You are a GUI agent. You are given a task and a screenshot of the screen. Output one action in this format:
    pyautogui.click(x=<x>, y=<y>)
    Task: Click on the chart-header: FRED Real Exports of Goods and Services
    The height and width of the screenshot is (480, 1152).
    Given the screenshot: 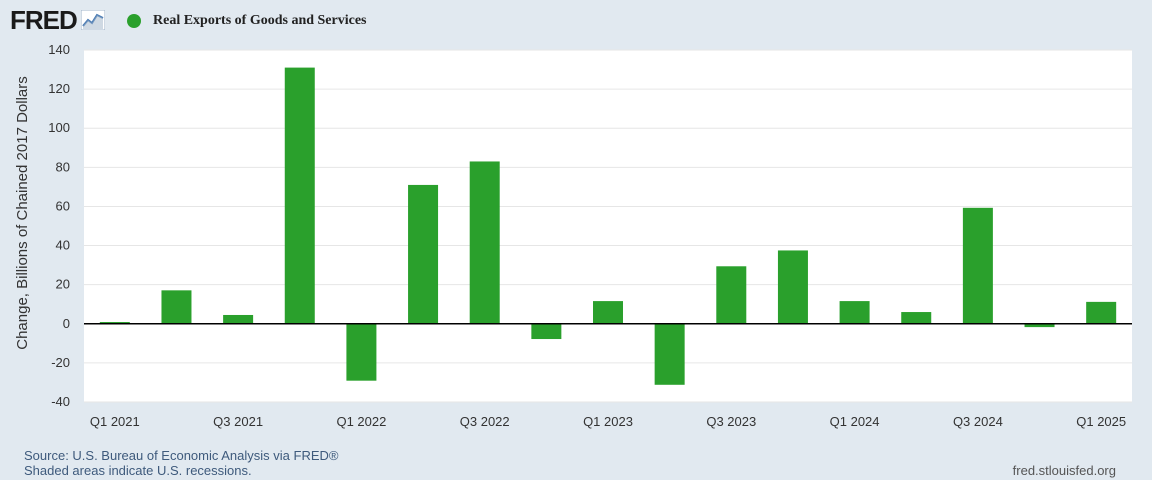 What is the action you would take?
    pyautogui.click(x=576, y=20)
    